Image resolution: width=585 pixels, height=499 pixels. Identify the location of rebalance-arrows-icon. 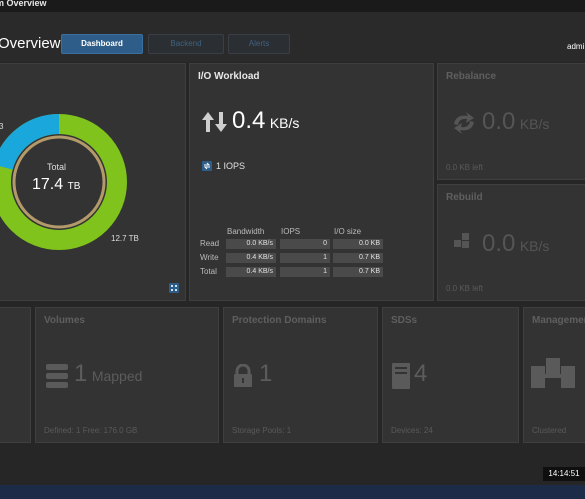
(464, 123).